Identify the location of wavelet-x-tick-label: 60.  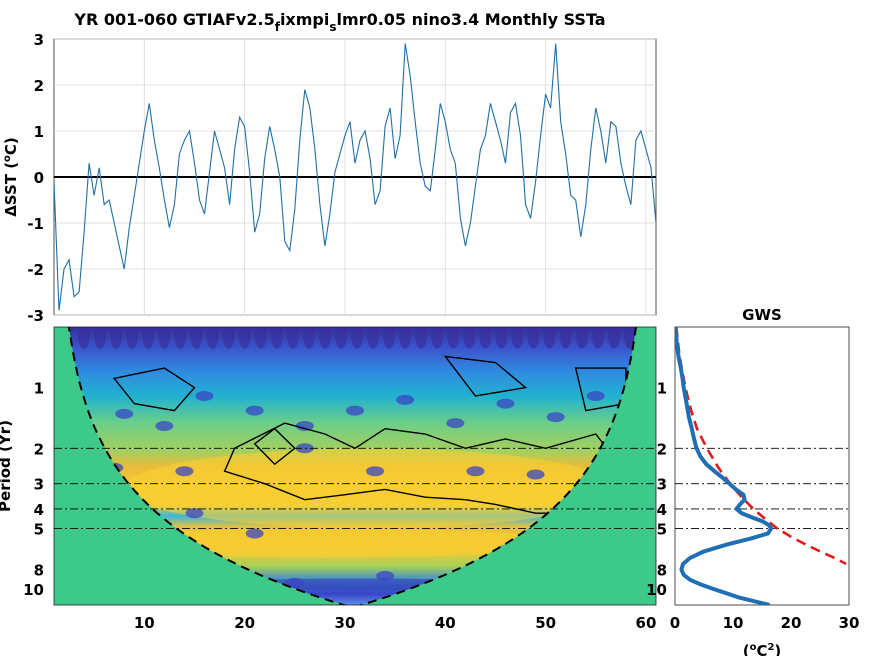
(646, 623).